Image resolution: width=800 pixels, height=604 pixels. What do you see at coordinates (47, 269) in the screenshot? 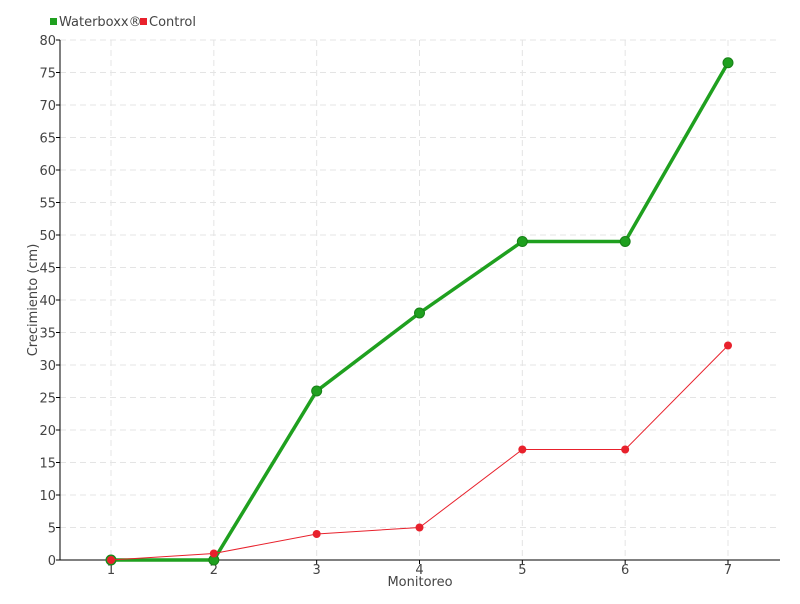
I see `y-tick-label: 45` at bounding box center [47, 269].